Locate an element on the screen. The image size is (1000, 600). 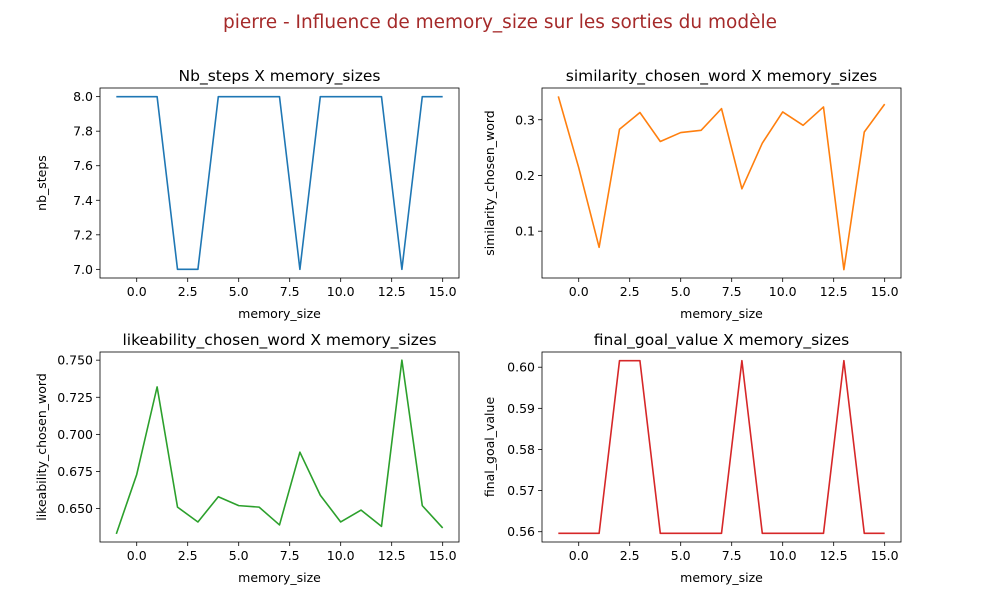
y-tick-label: 0.2 is located at coordinates (525, 175).